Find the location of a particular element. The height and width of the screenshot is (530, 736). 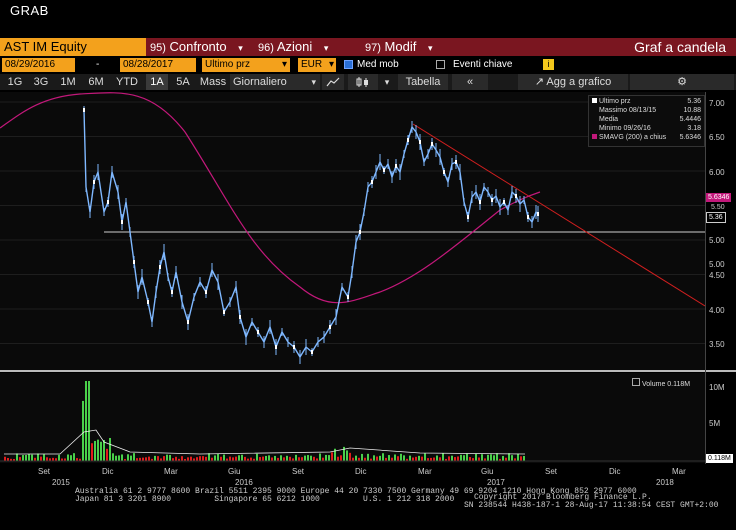

start-date-field: 08/29/2016 is located at coordinates (38, 65).